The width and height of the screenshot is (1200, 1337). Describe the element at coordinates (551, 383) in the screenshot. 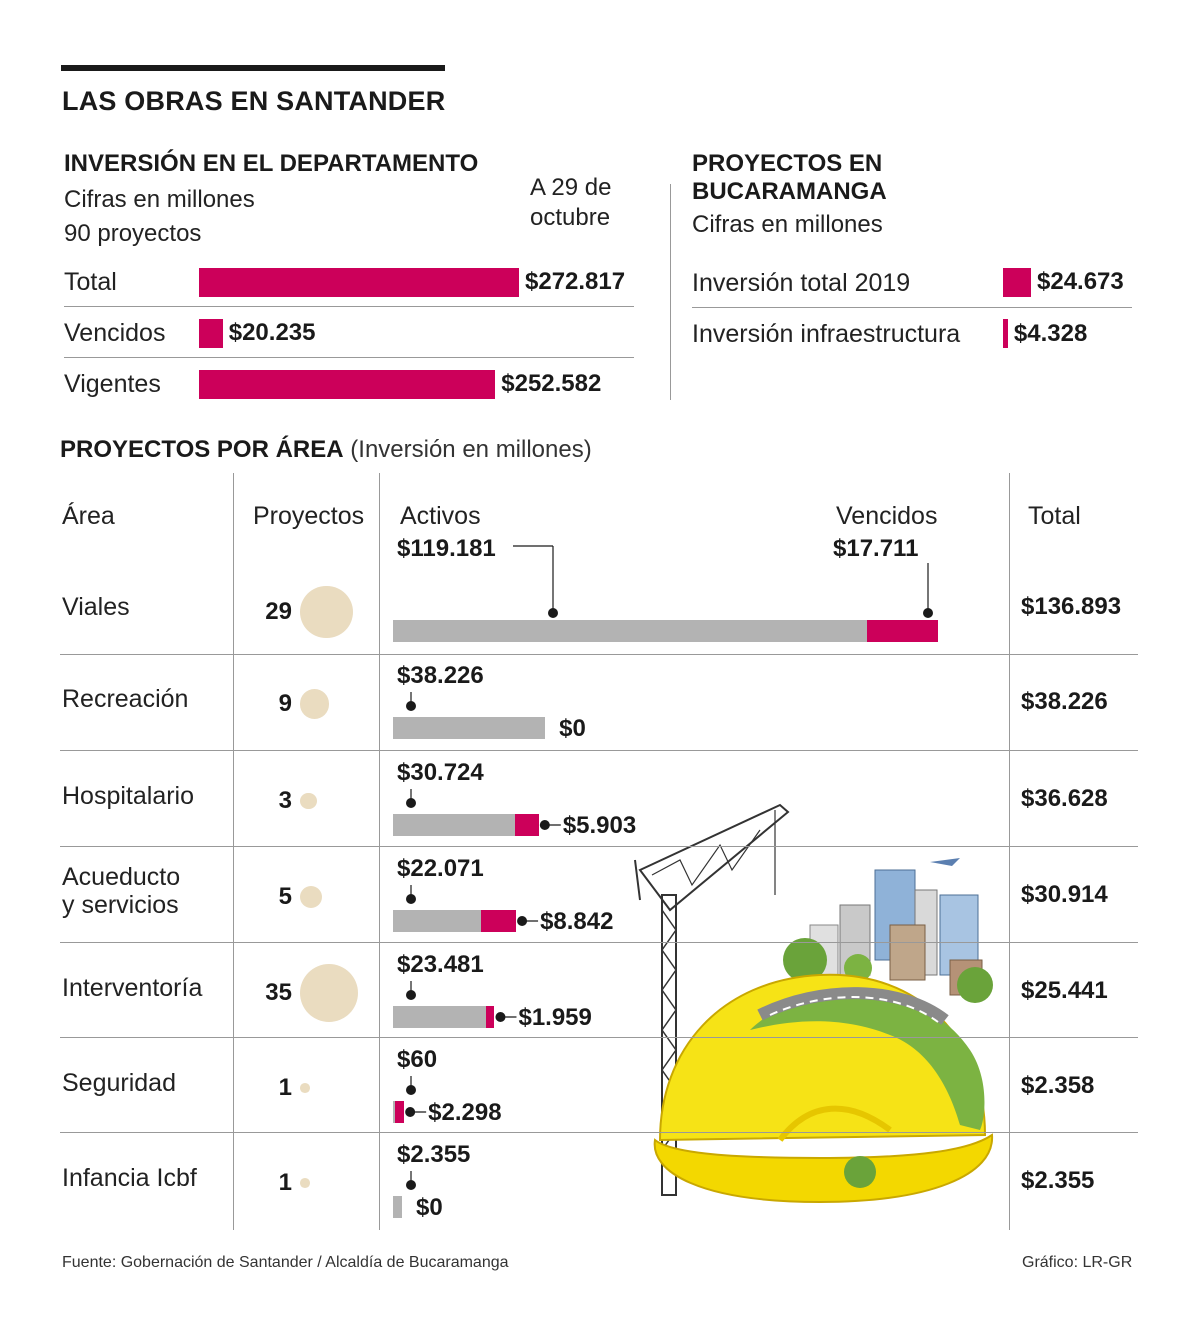

I see `dept-vigentes-value: $252.582` at that location.